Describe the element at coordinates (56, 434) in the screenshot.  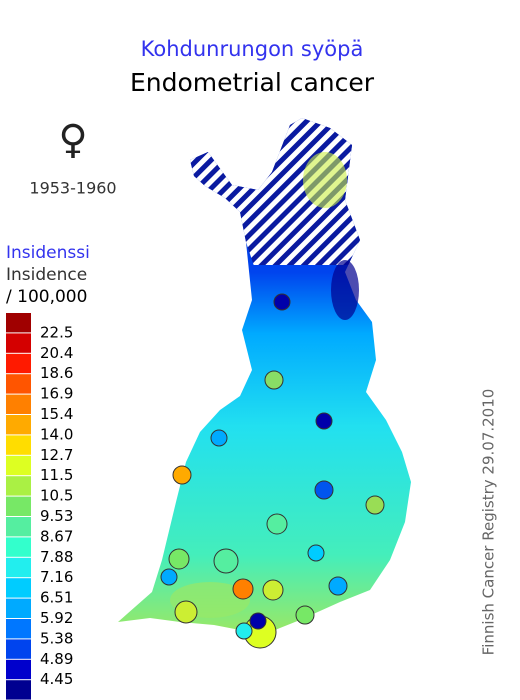
I see `legend-label: 14.0` at that location.